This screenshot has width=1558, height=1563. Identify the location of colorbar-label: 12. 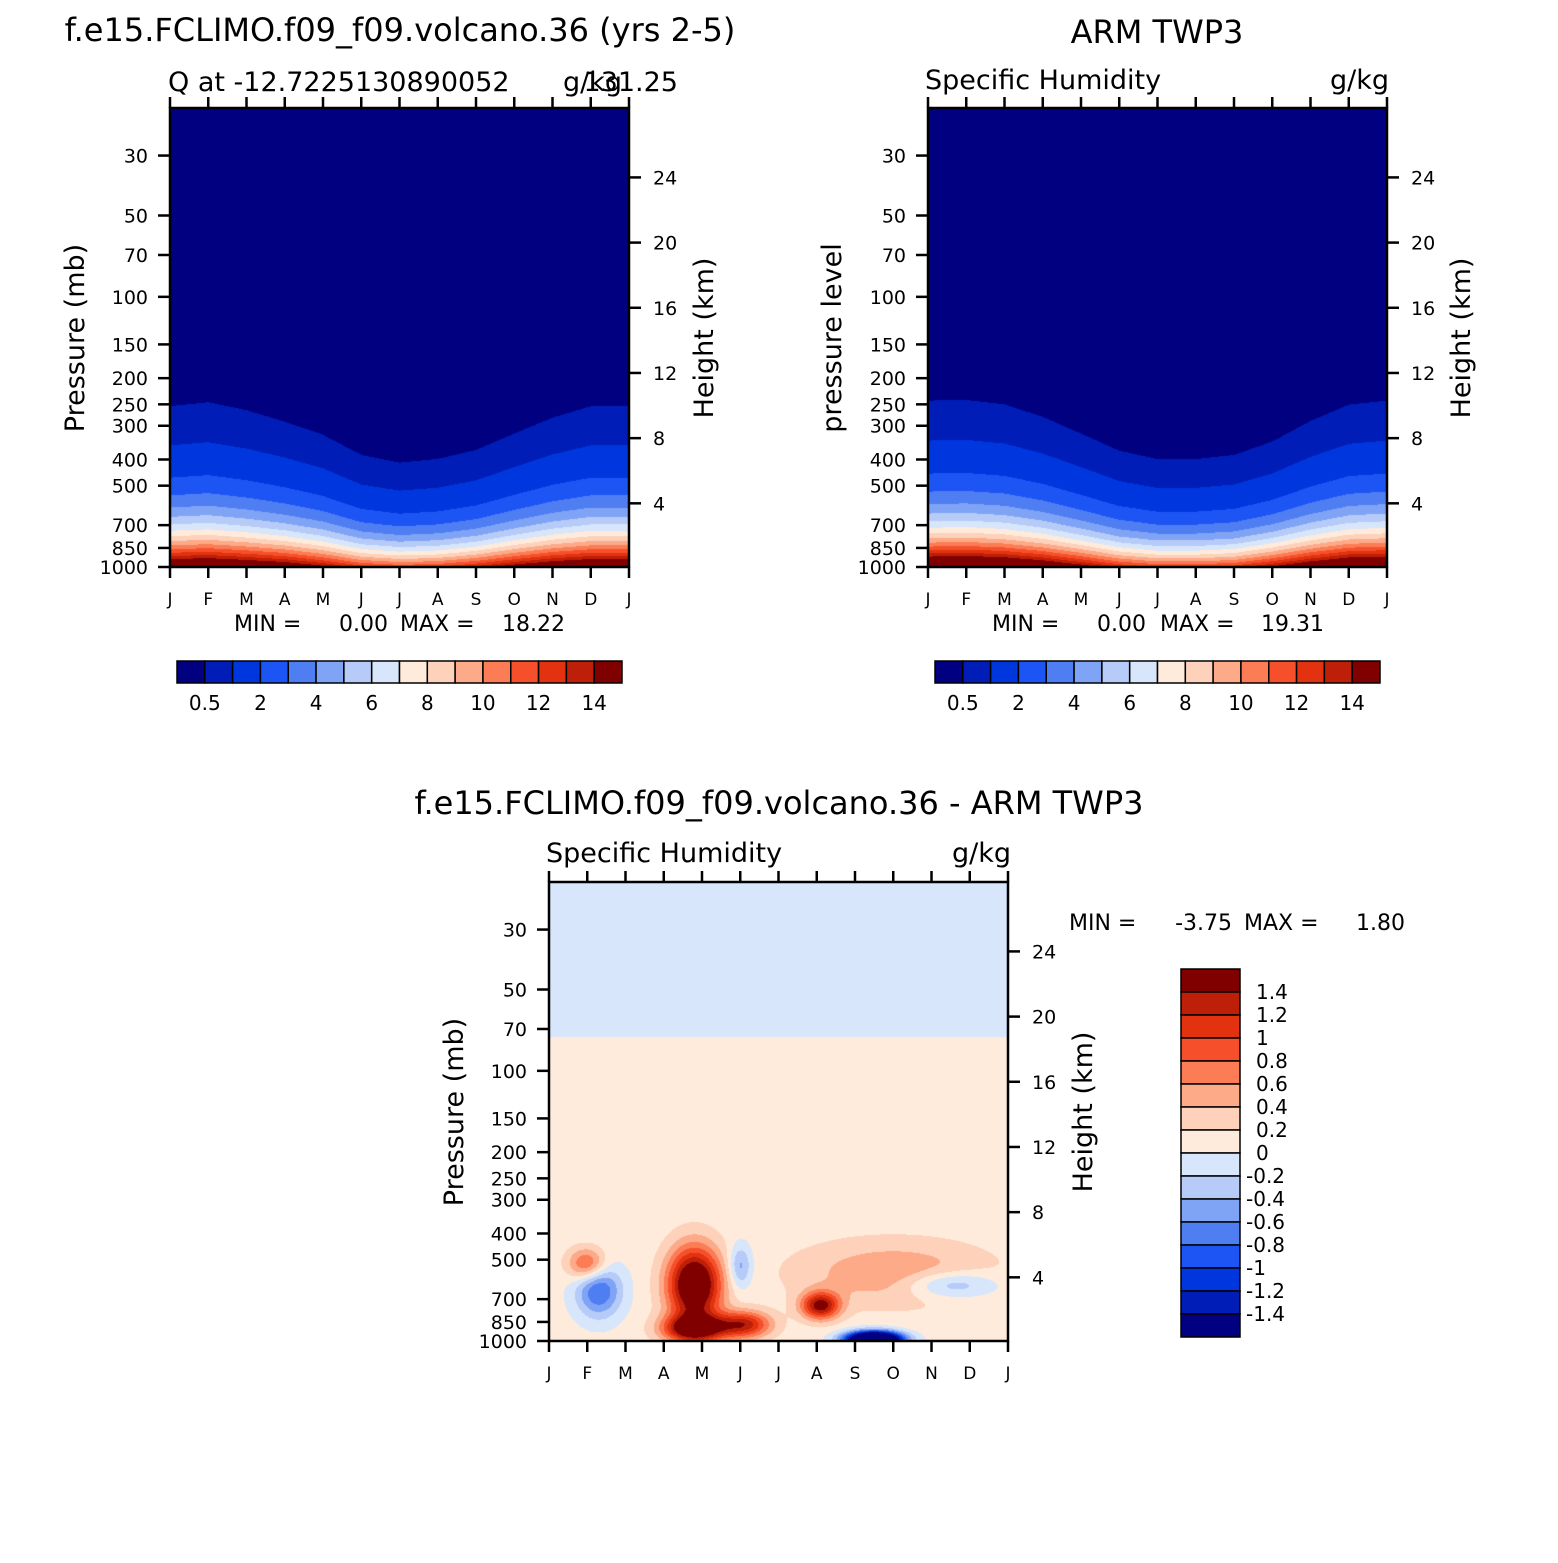
(1296, 703).